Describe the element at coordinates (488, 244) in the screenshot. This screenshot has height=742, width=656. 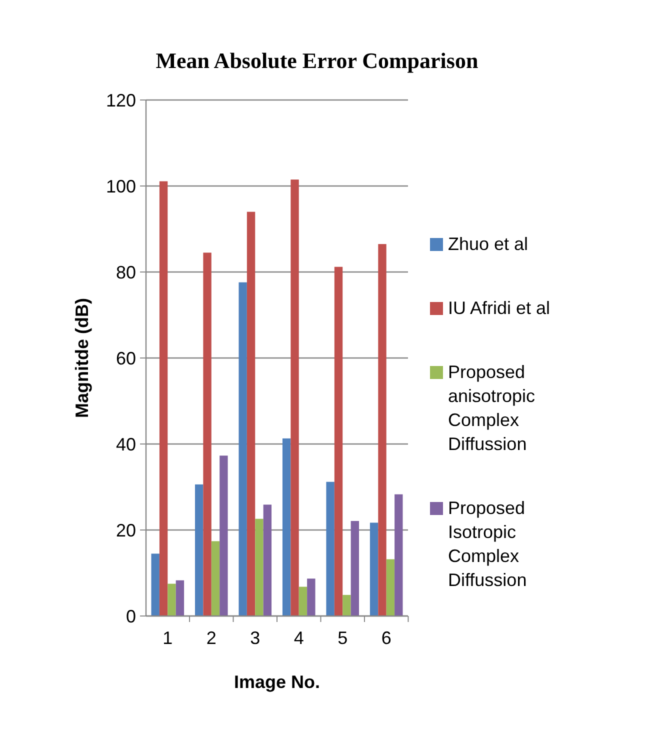
I see `legend-label: Zhuo et al` at that location.